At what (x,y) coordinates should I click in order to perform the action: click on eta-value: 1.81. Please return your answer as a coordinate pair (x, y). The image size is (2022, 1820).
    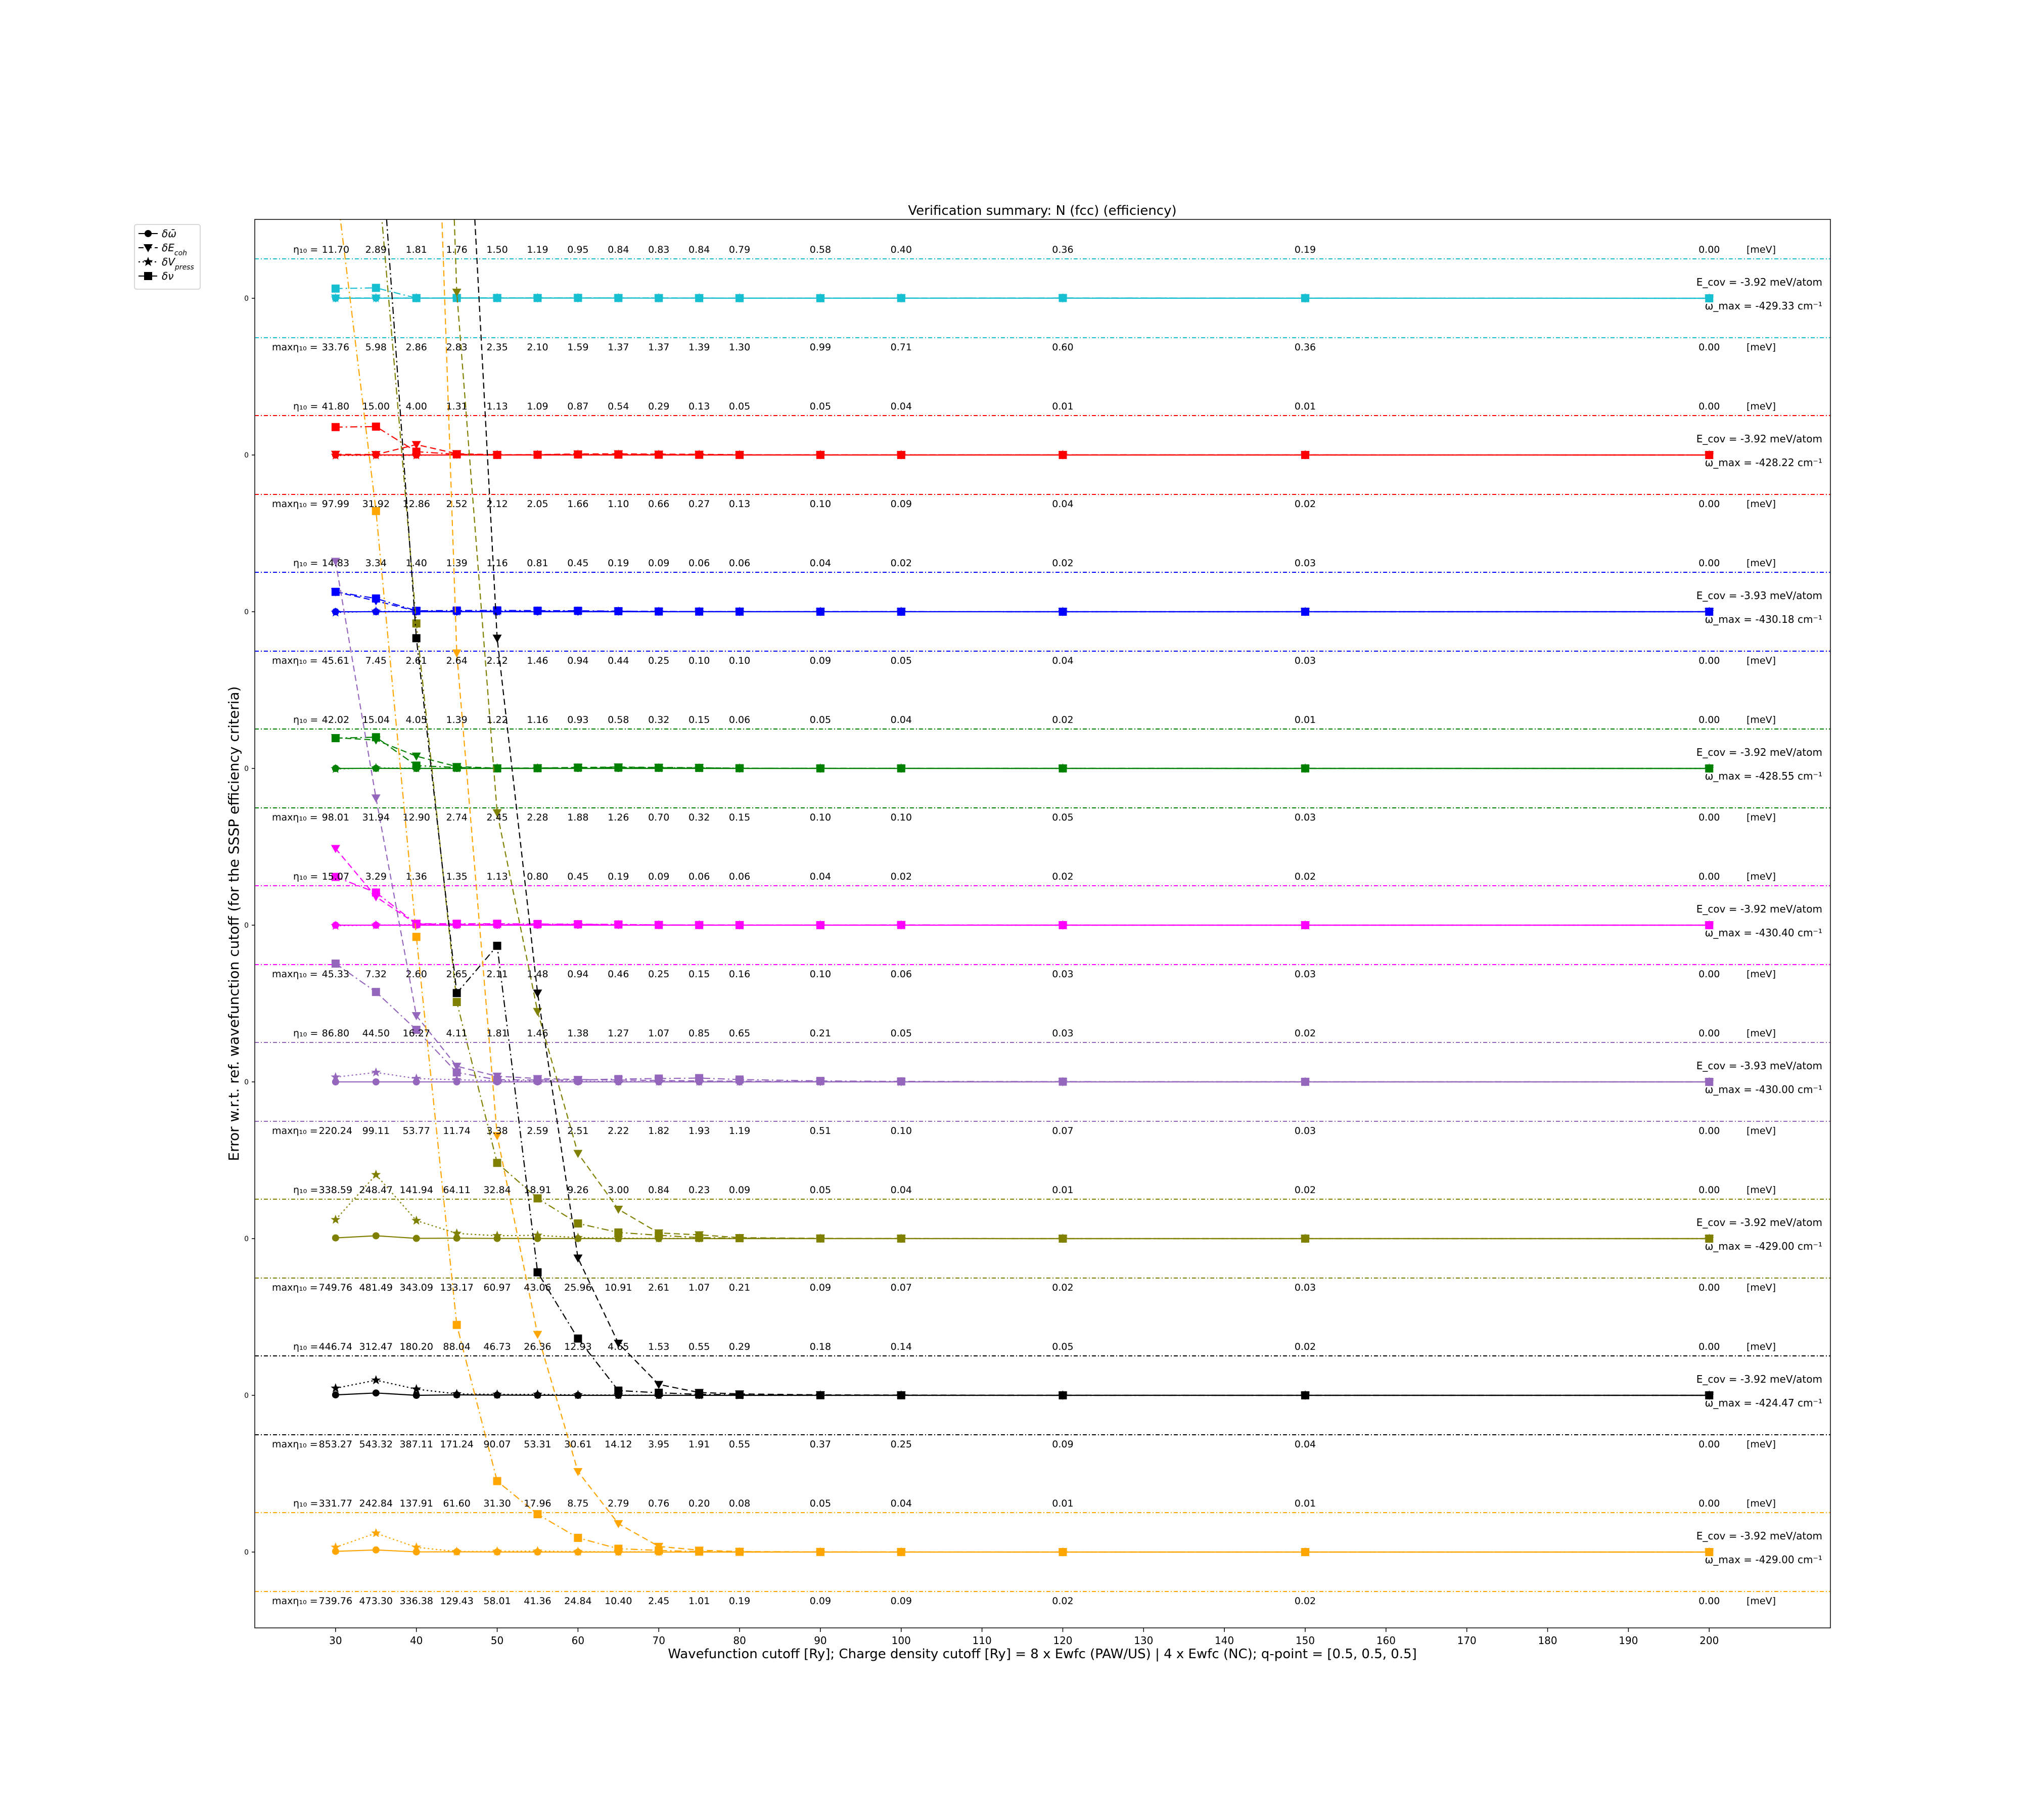
    Looking at the image, I should click on (497, 1033).